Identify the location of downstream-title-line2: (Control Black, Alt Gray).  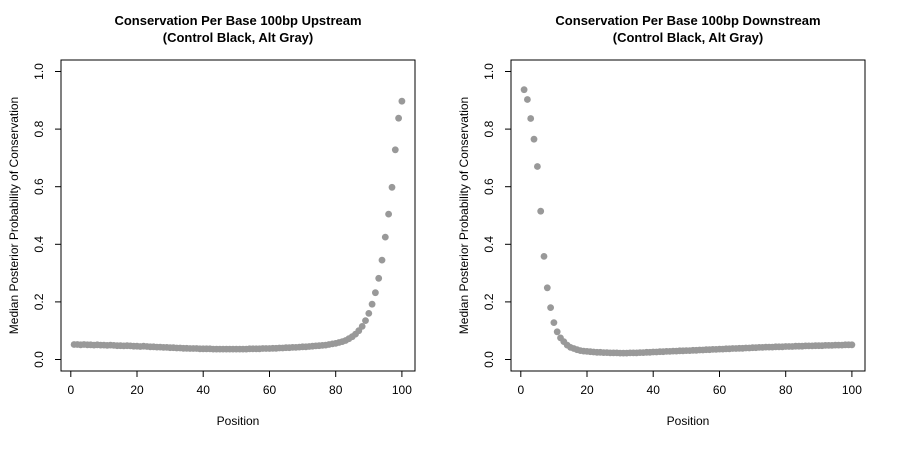
(688, 37).